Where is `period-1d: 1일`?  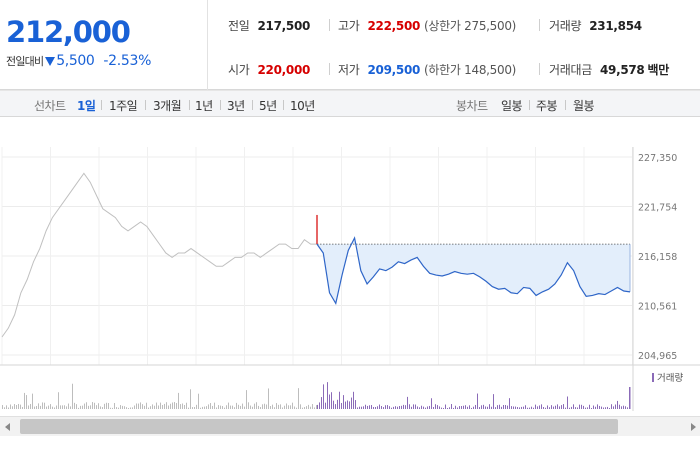
period-1d: 1일 is located at coordinates (86, 106).